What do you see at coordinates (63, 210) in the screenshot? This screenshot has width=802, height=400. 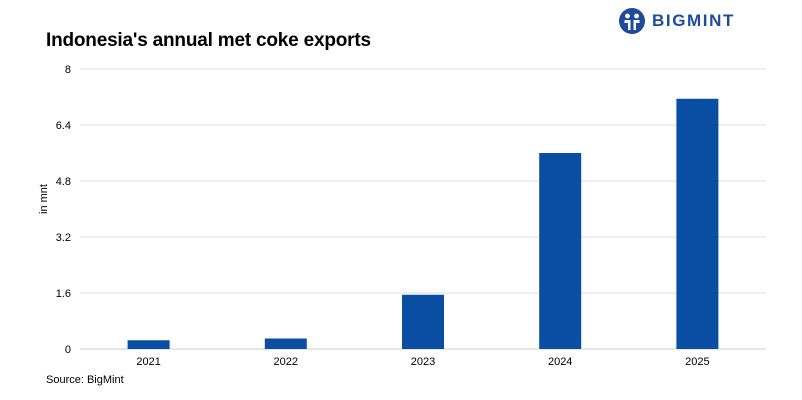 I see `y-axis-ticks: 0 1.6 3.2 4.8 6.4 8` at bounding box center [63, 210].